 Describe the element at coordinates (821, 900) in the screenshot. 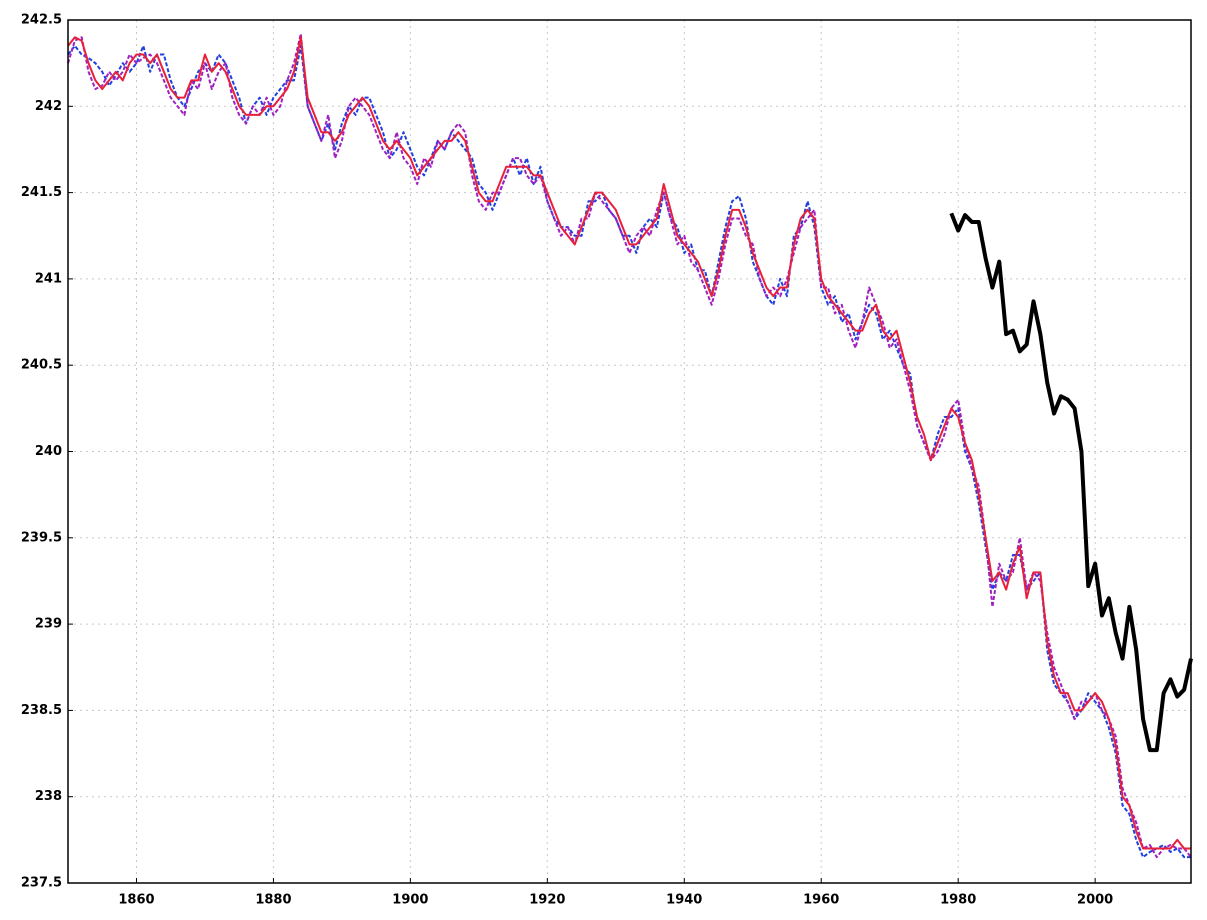

I see `x-tick-label: 1960` at that location.